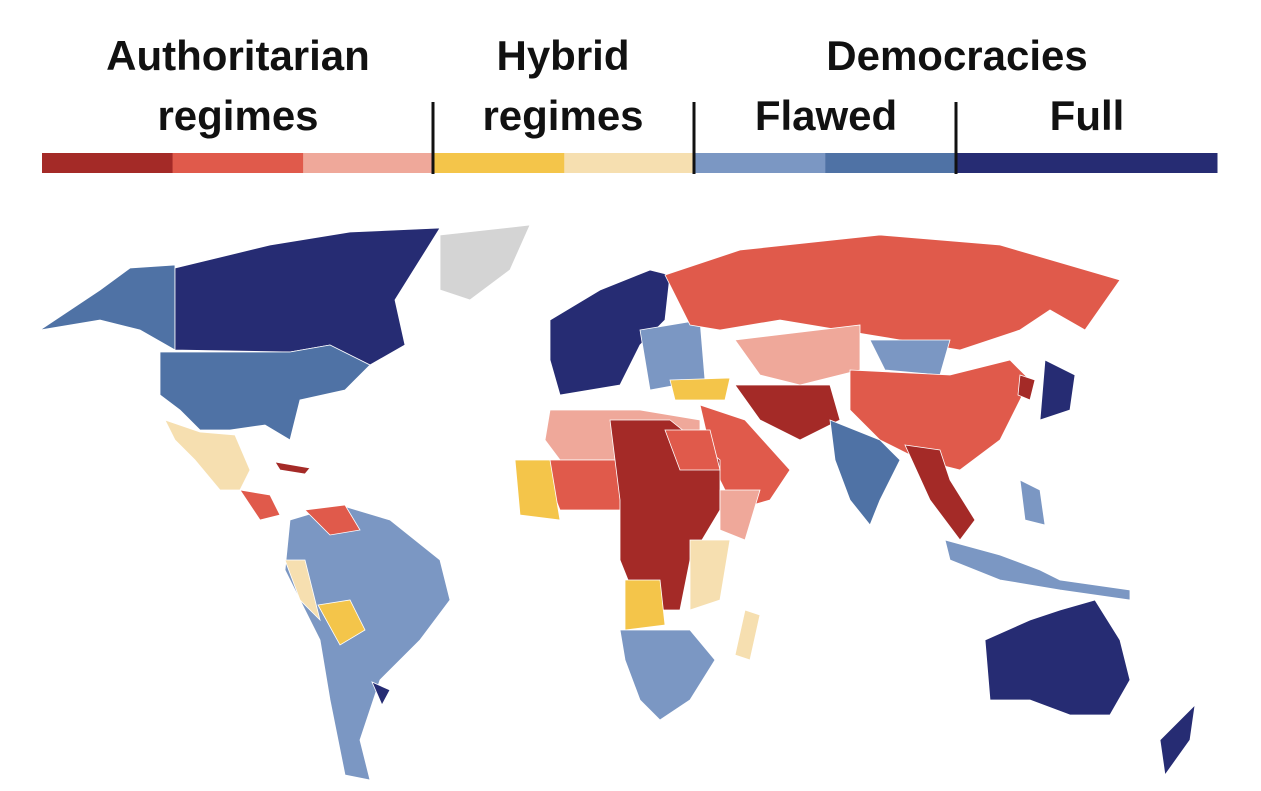 This screenshot has width=1261, height=791. I want to click on new-zealand, so click(1177, 740).